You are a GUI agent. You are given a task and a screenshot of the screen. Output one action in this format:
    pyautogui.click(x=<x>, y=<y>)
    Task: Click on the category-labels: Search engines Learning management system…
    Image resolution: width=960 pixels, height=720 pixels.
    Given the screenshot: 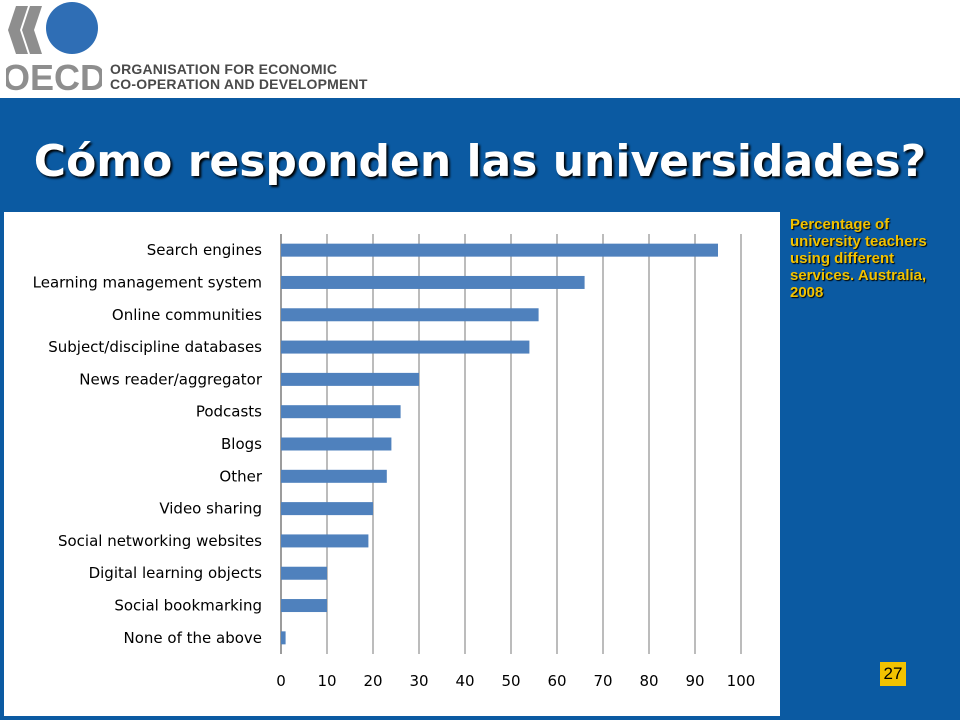 What is the action you would take?
    pyautogui.click(x=148, y=444)
    